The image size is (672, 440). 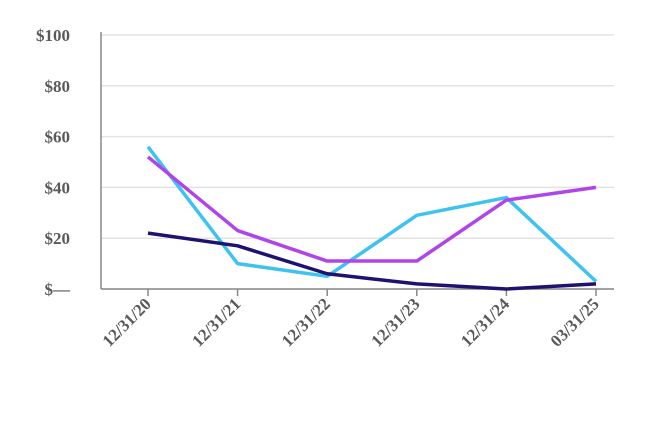 What do you see at coordinates (58, 238) in the screenshot?
I see `y-tick-label: $20` at bounding box center [58, 238].